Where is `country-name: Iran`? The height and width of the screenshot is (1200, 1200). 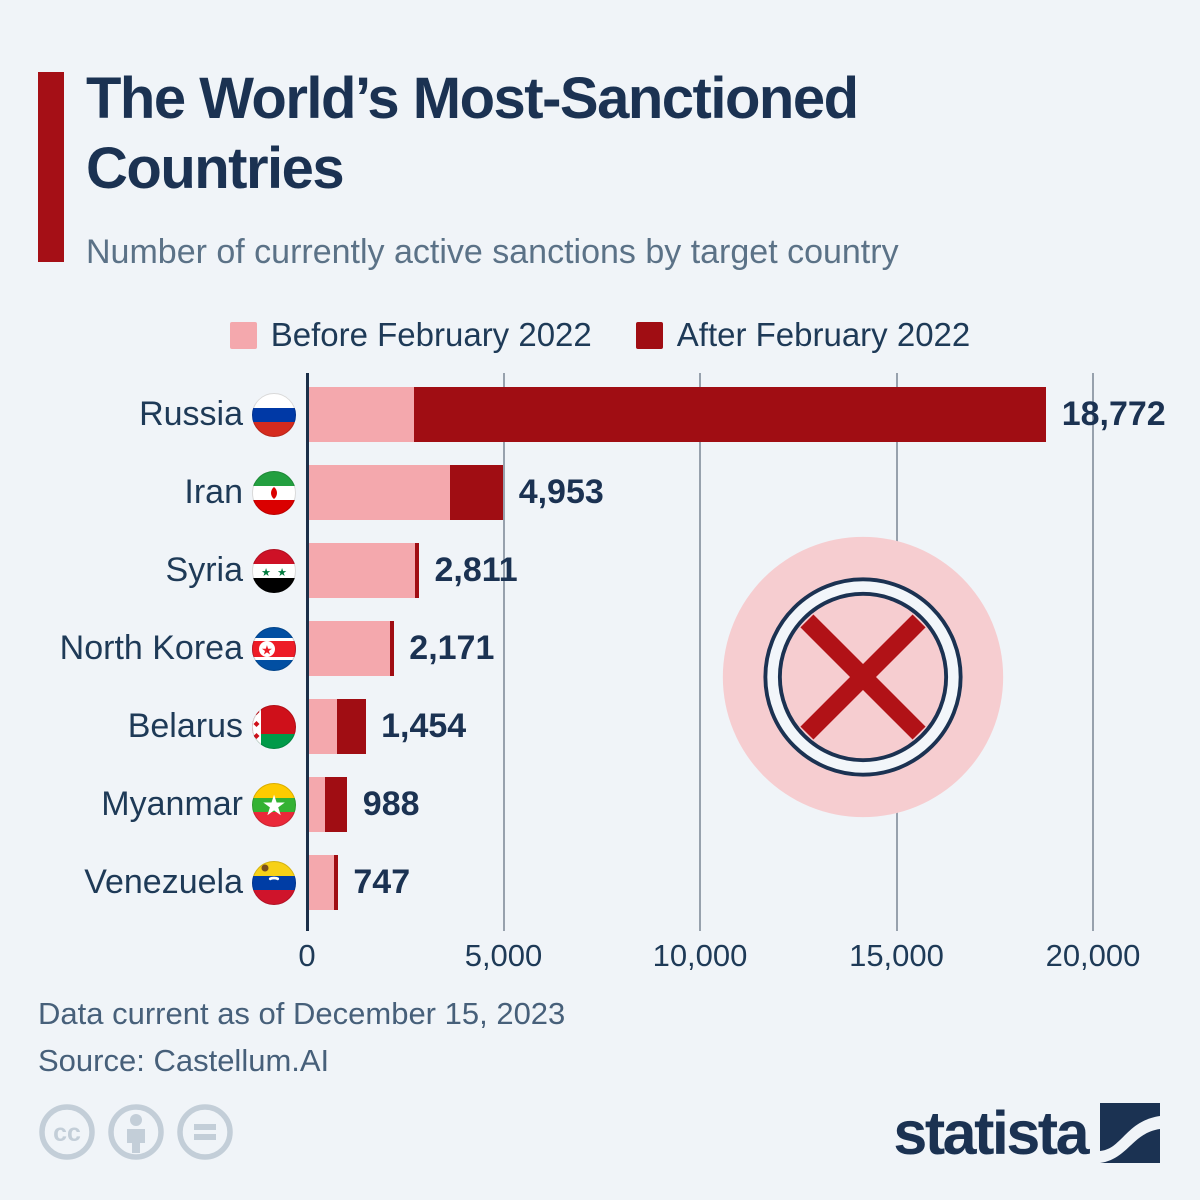 country-name: Iran is located at coordinates (213, 492).